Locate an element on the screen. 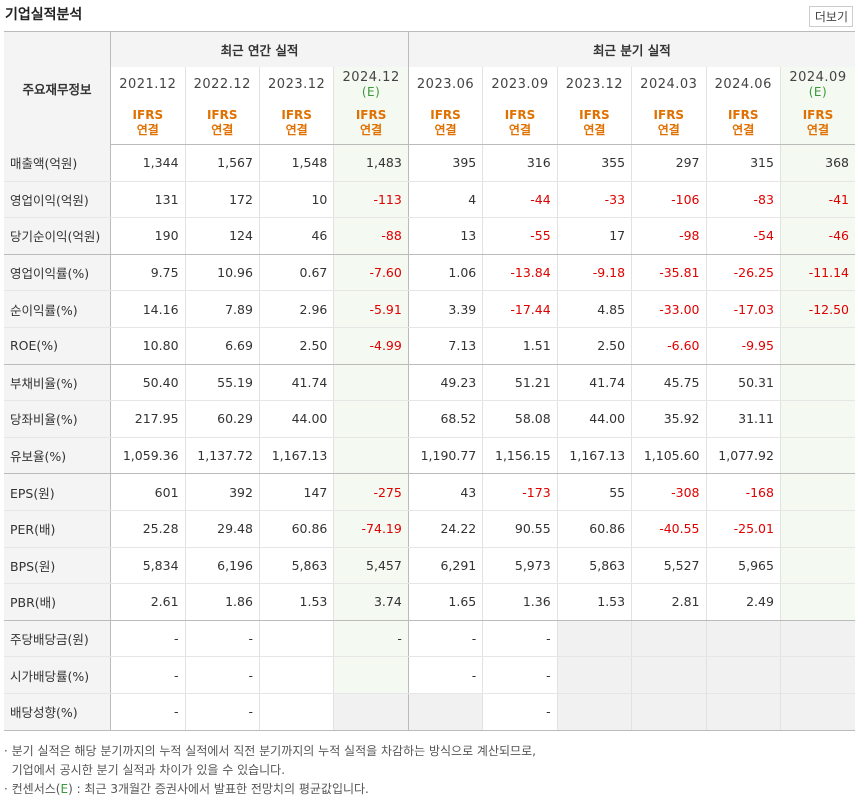 The image size is (859, 809). value-cell: -74.19 is located at coordinates (371, 529).